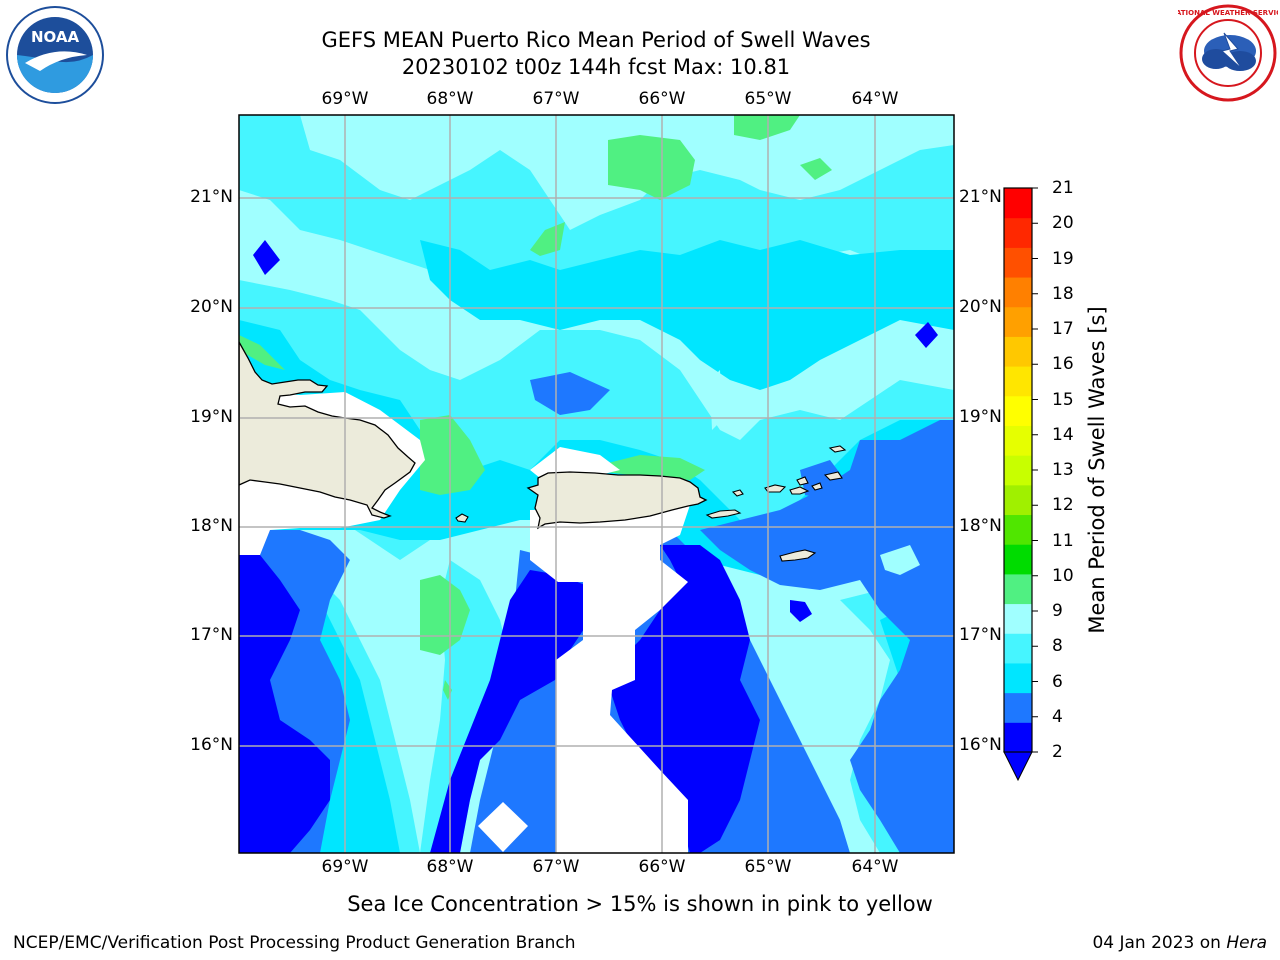  I want to click on noaa-logo-text: NOAA, so click(55, 37).